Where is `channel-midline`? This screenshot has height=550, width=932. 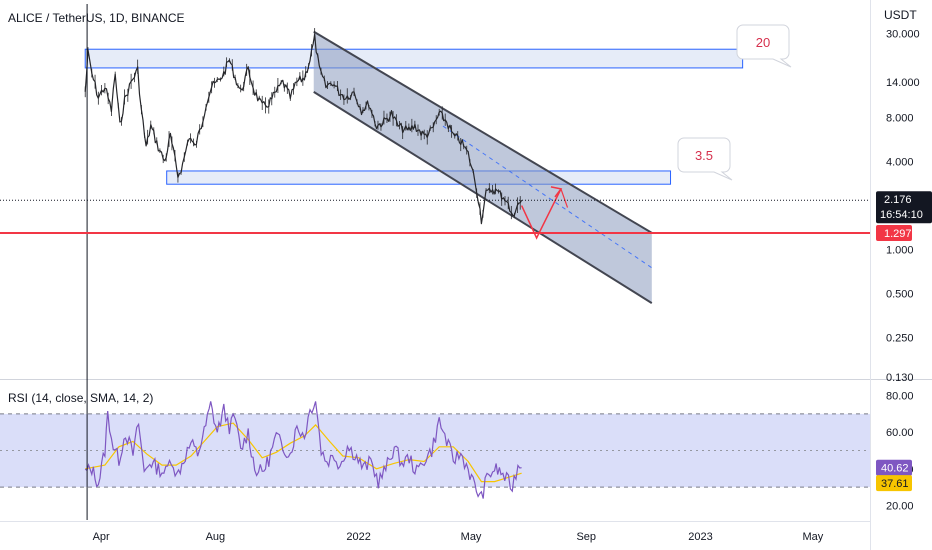
channel-midline is located at coordinates (547, 197).